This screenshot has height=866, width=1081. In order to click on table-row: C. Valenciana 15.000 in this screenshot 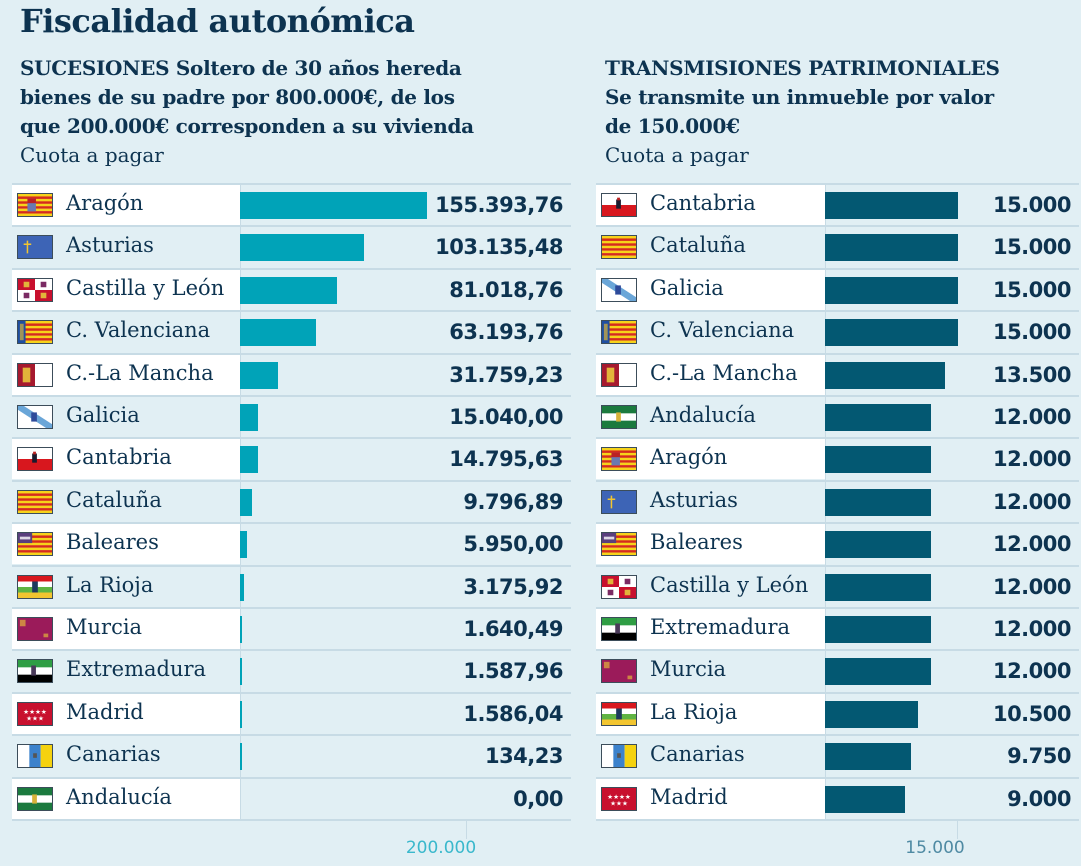, I will do `click(837, 331)`.